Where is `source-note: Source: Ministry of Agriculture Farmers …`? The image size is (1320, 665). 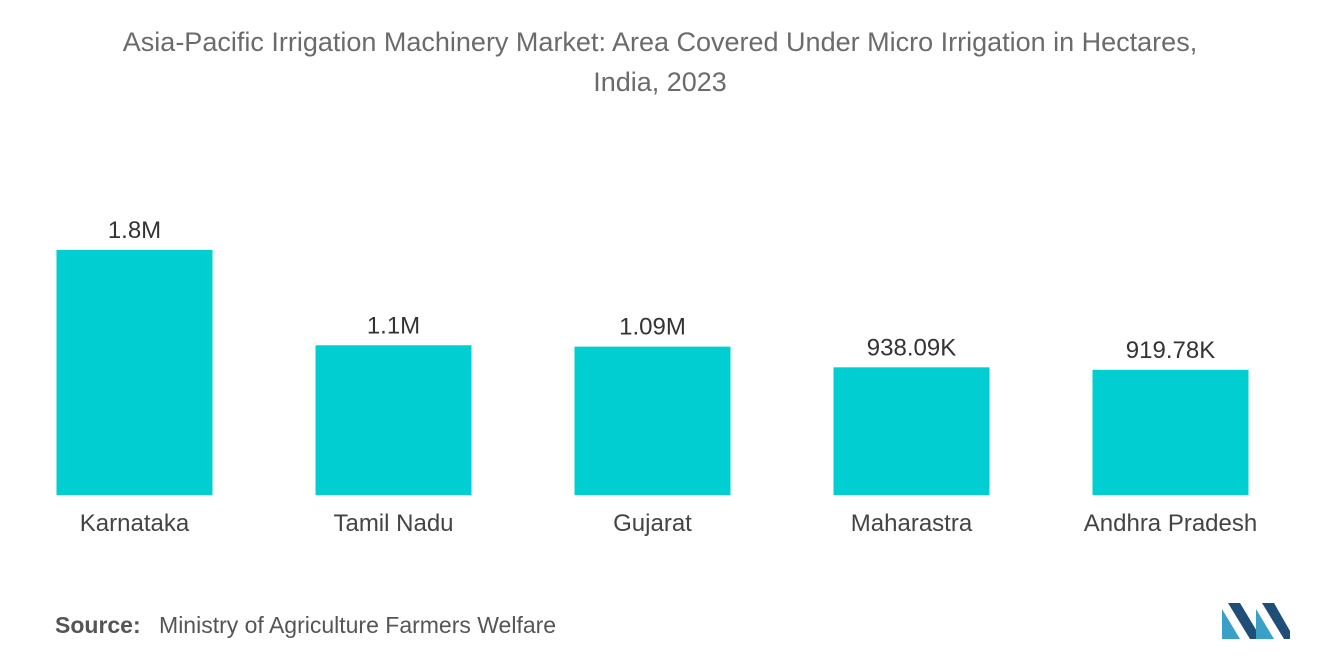
source-note: Source: Ministry of Agriculture Farmers … is located at coordinates (305, 625).